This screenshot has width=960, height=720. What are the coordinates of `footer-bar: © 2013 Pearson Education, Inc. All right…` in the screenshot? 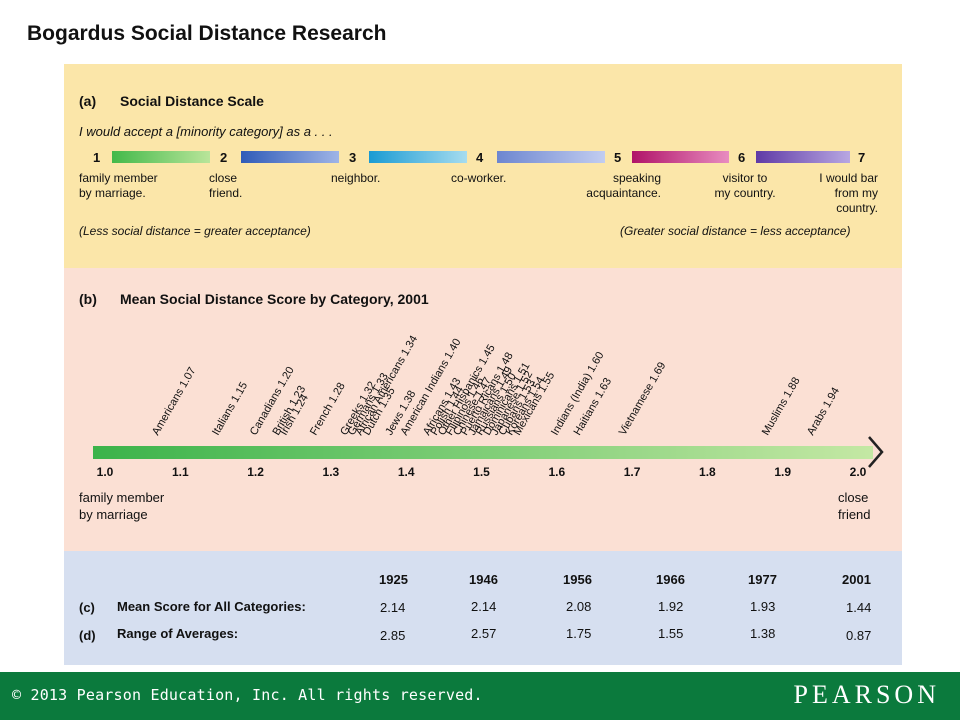 It's located at (480, 696).